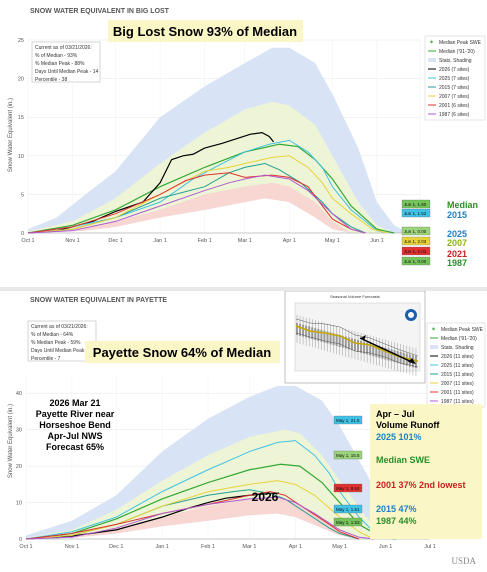  I want to click on chart-title: SNOW WATER EQUIVALENT IN PAYETTE, so click(98, 300).